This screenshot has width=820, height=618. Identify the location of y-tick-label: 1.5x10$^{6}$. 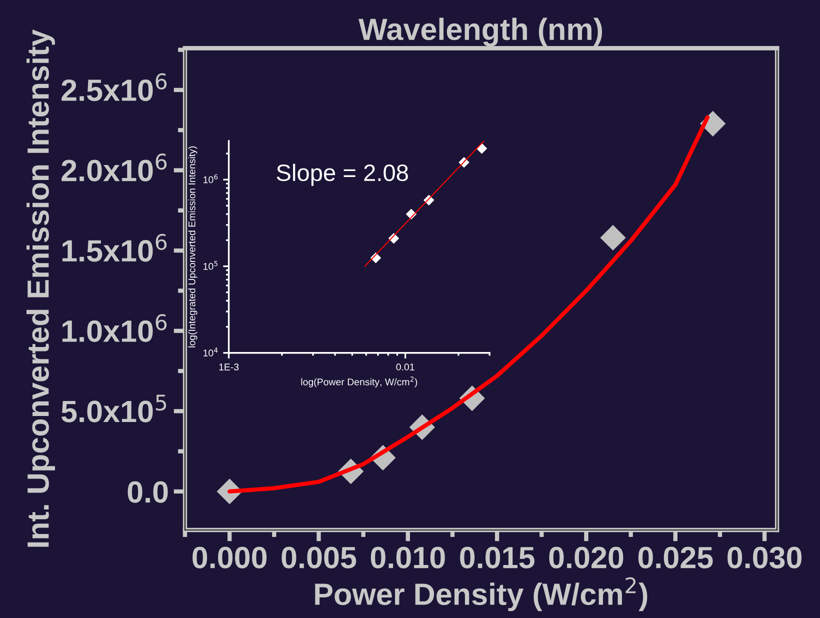
(114, 248).